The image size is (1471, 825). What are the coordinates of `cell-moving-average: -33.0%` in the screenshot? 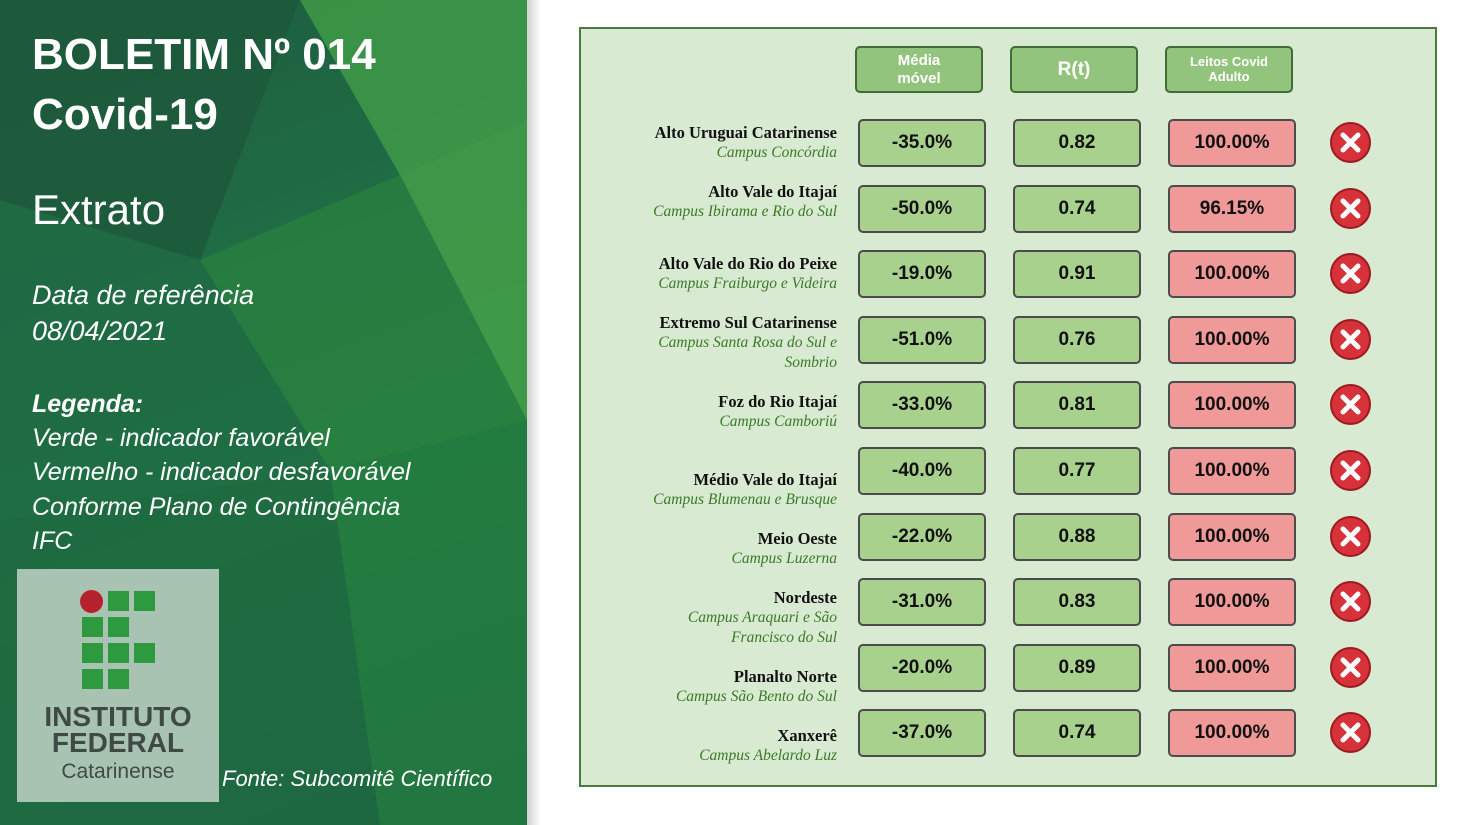 It's located at (922, 405).